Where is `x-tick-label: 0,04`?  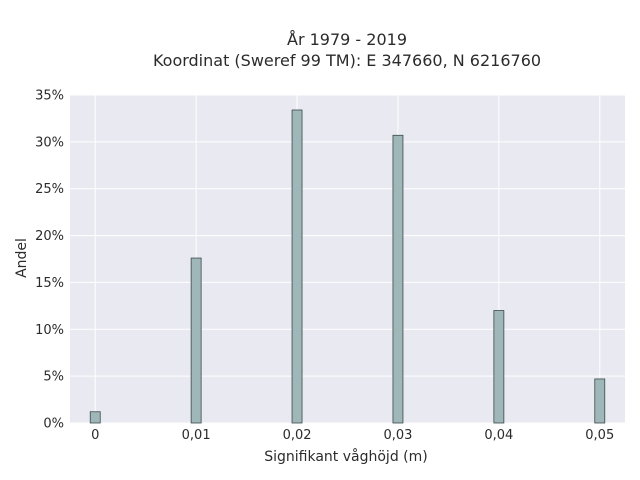 x-tick-label: 0,04 is located at coordinates (498, 435).